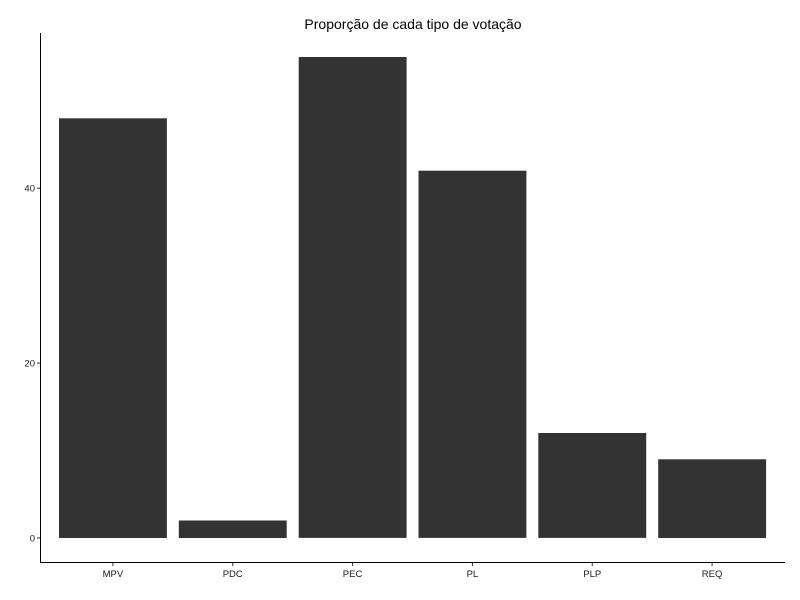 This screenshot has width=800, height=600. I want to click on bar-pec, so click(352, 297).